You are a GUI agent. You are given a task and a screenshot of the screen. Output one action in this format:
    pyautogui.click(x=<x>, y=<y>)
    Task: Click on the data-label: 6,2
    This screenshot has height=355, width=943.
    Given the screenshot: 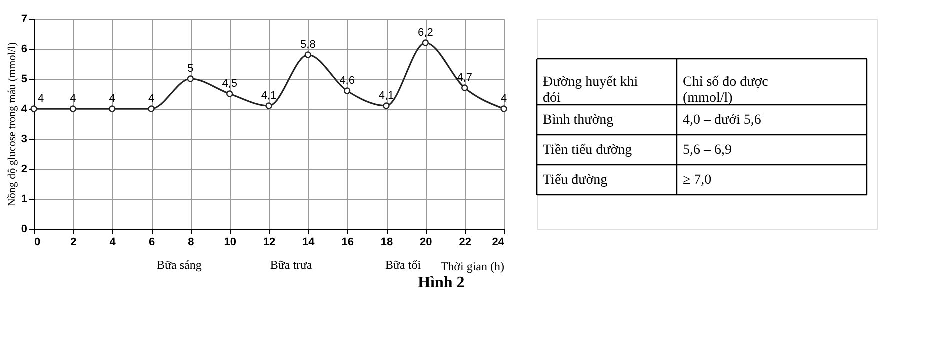 What is the action you would take?
    pyautogui.click(x=426, y=33)
    